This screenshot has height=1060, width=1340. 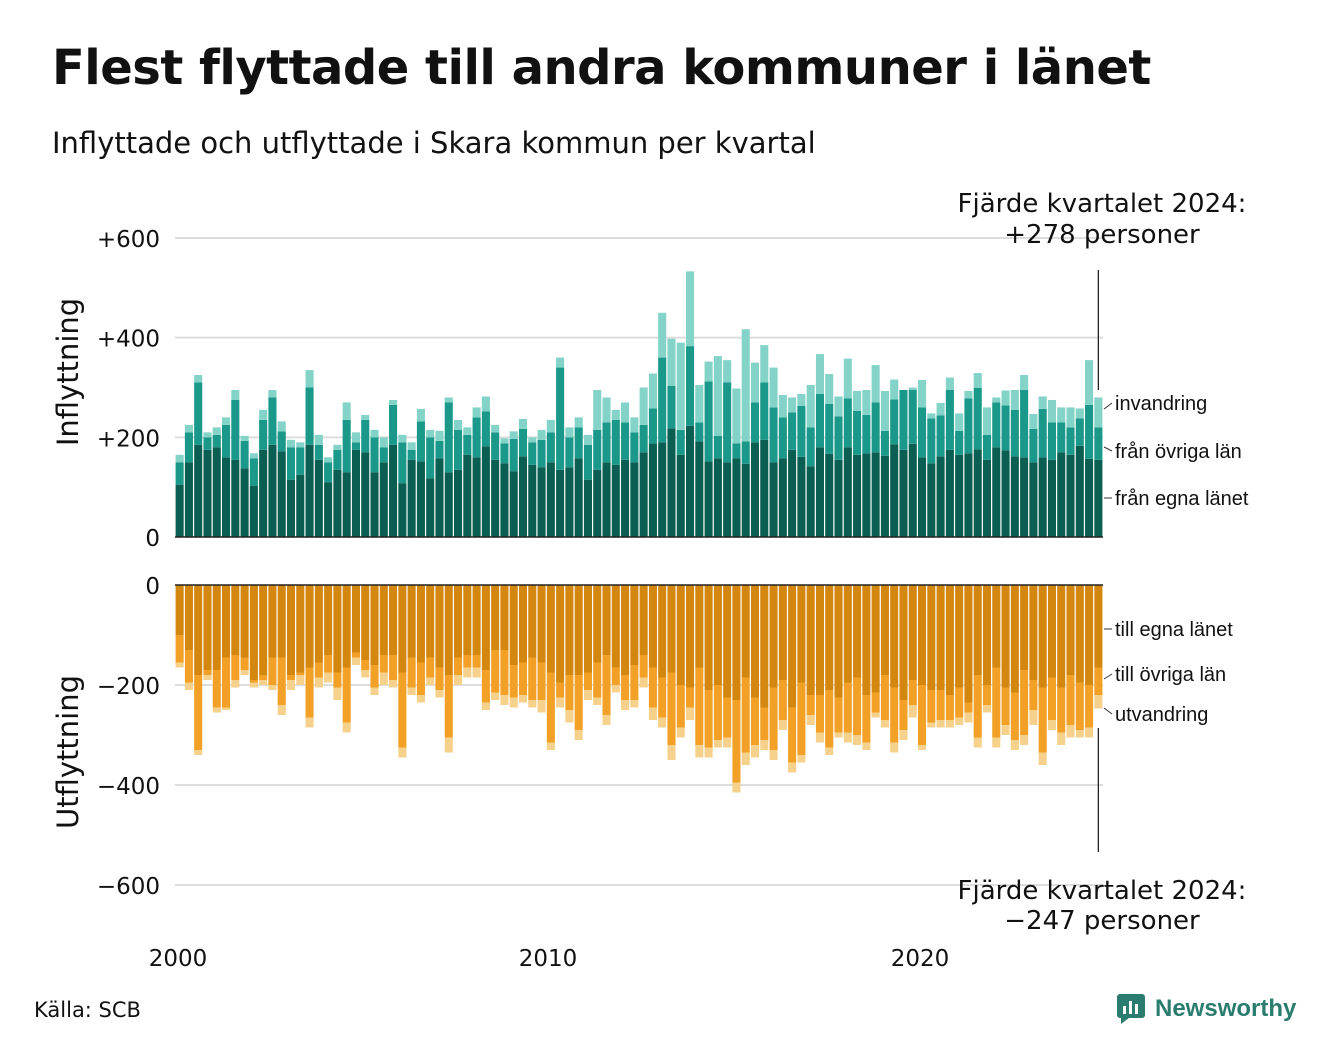 I want to click on y-tick-label-inflow: +200, so click(x=128, y=439).